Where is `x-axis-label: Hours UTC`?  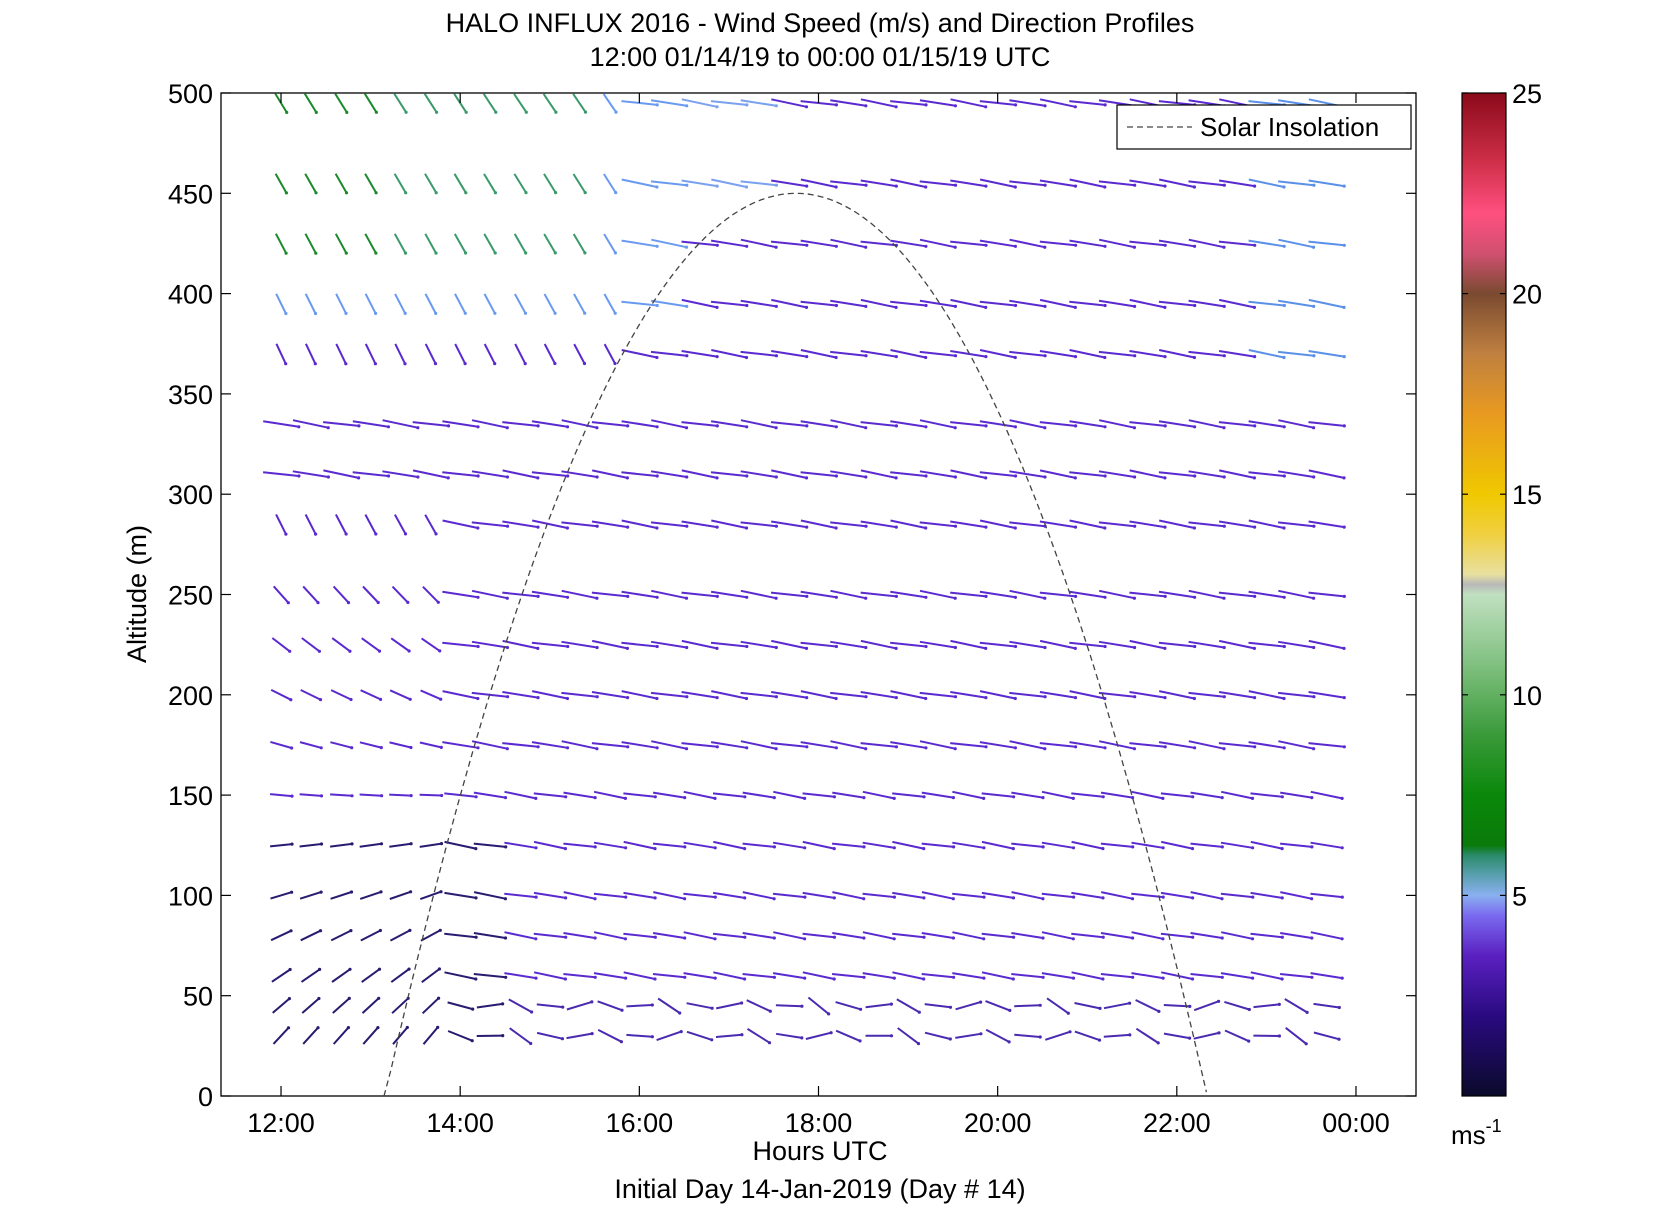
x-axis-label: Hours UTC is located at coordinates (819, 1151).